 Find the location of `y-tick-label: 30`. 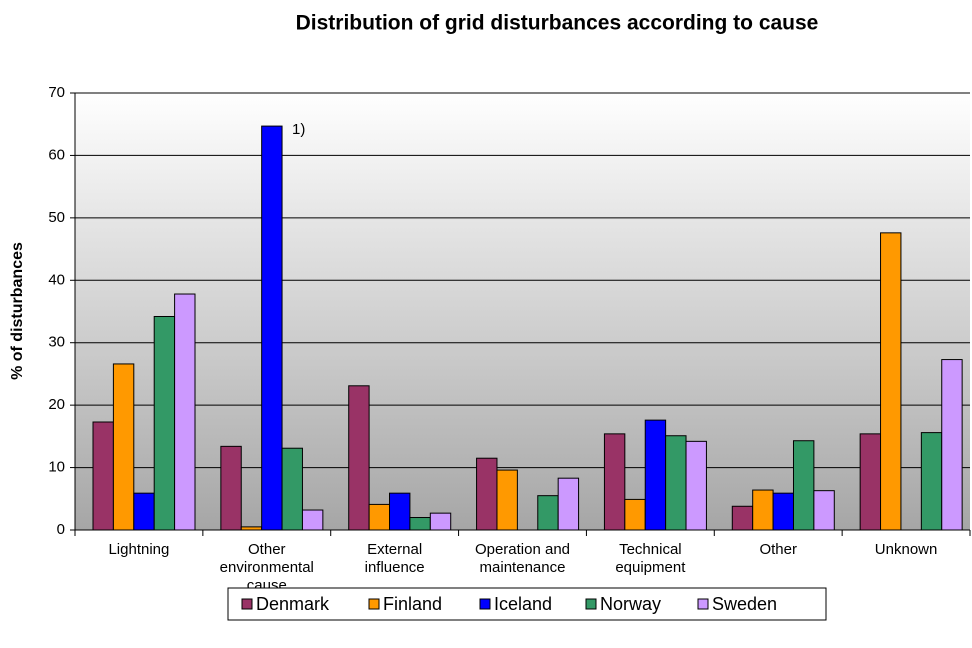

y-tick-label: 30 is located at coordinates (56, 342).